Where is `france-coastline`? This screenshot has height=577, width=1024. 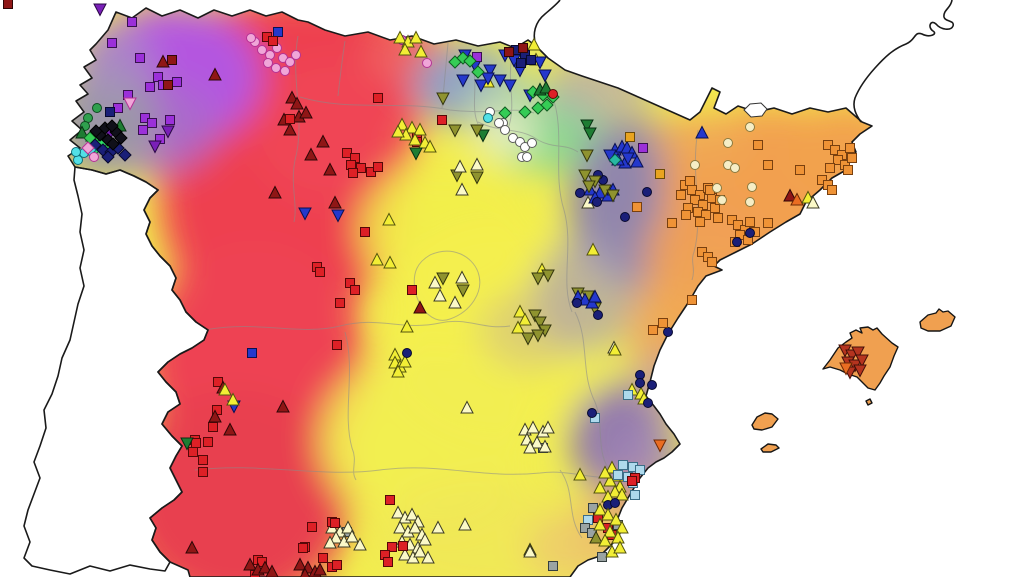 france-coastline is located at coordinates (744, 61).